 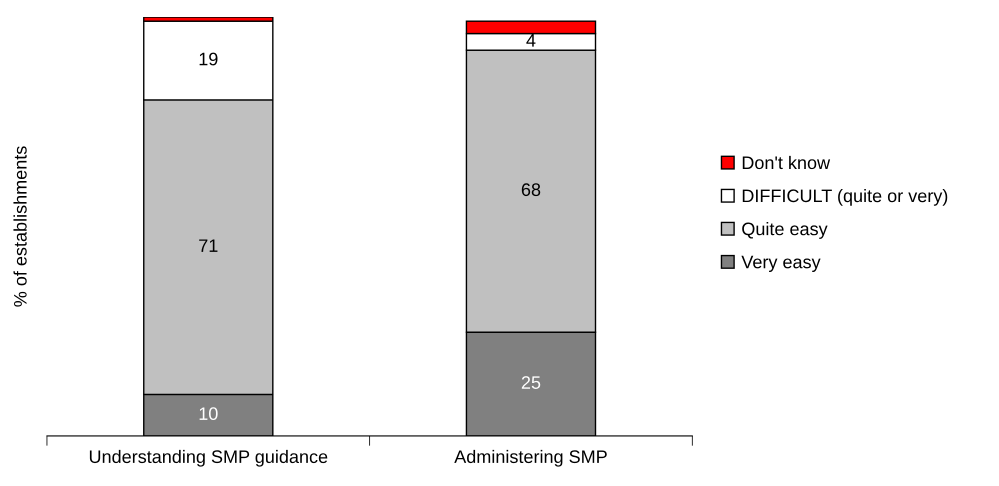 I want to click on data-label: 19, so click(x=209, y=59).